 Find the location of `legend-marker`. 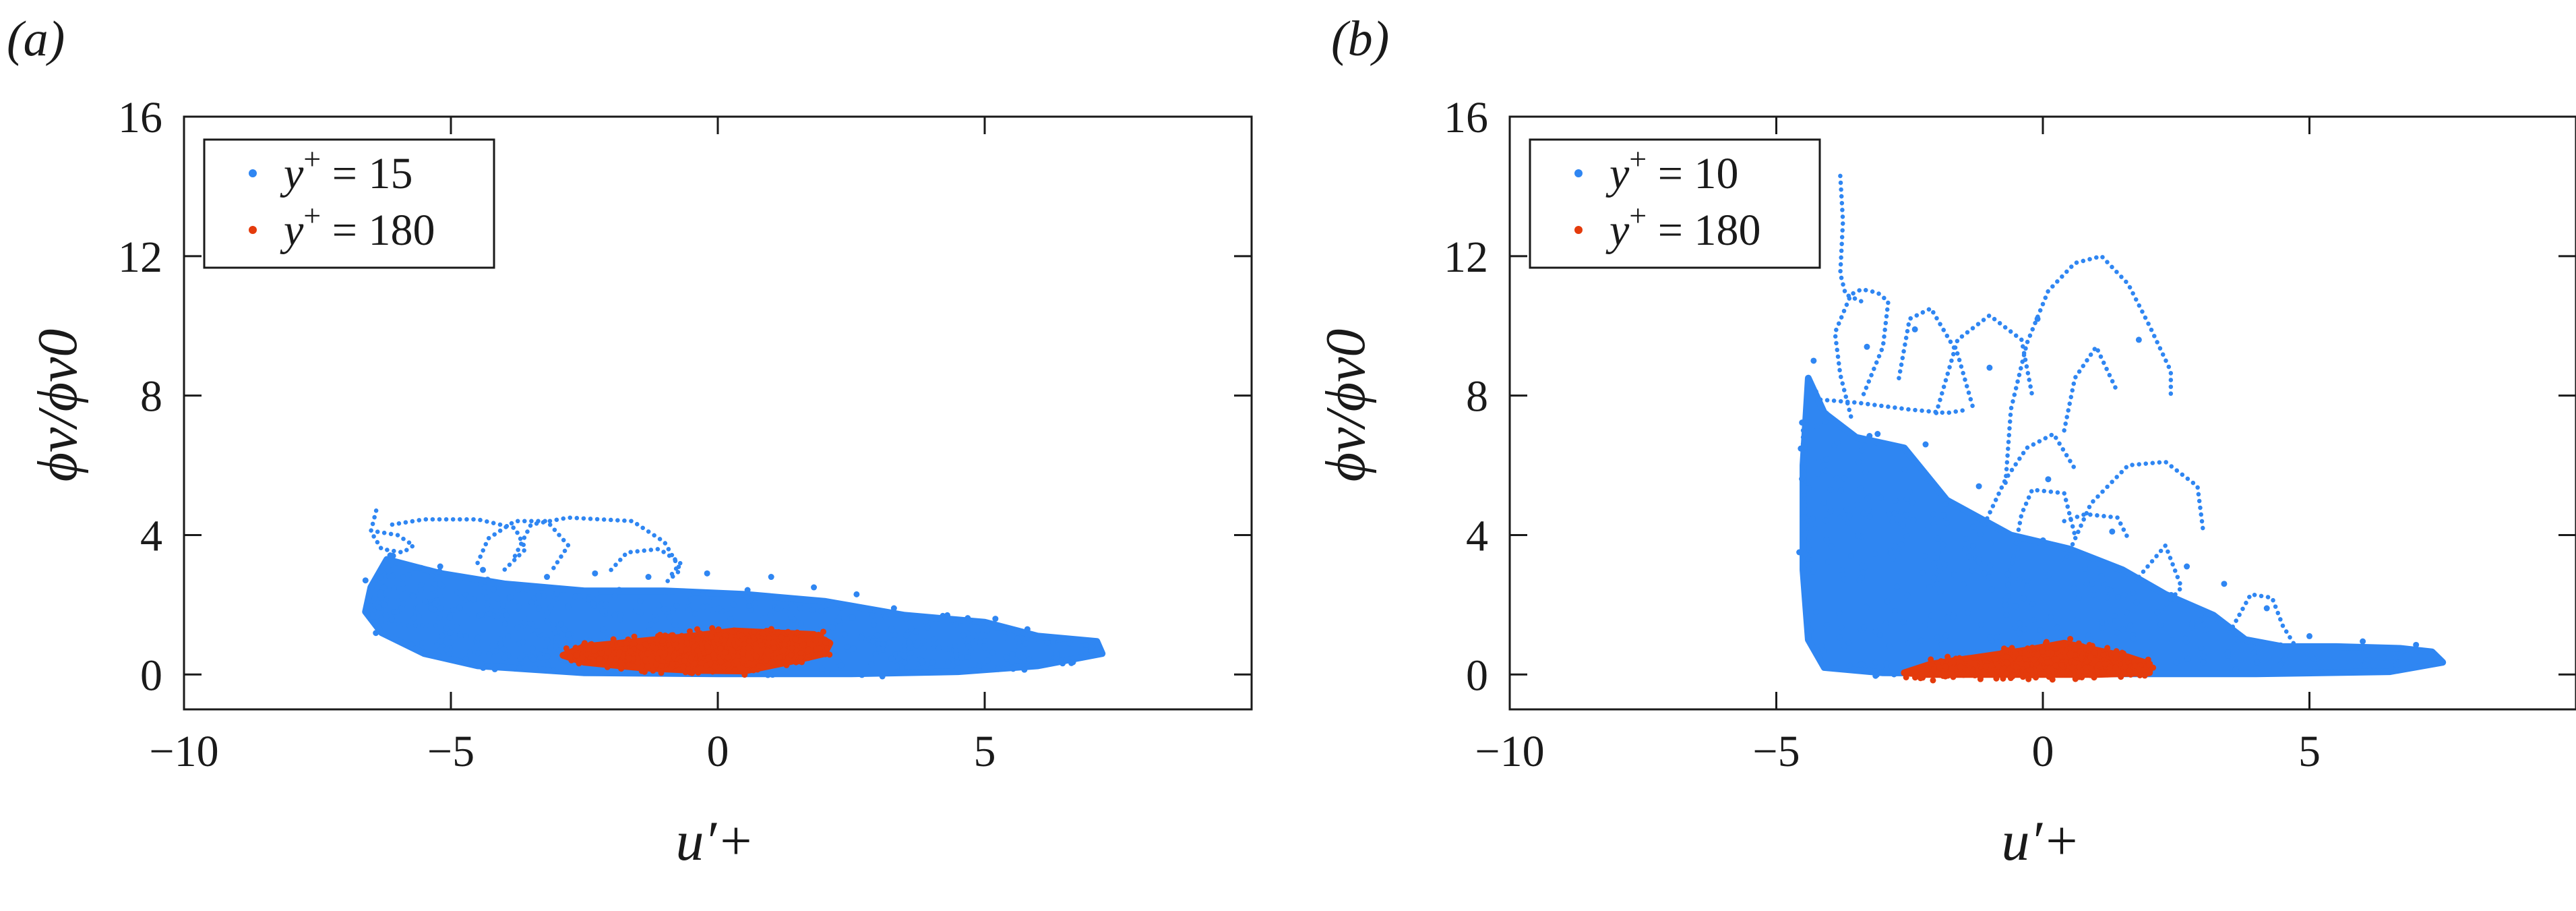

legend-marker is located at coordinates (253, 173).